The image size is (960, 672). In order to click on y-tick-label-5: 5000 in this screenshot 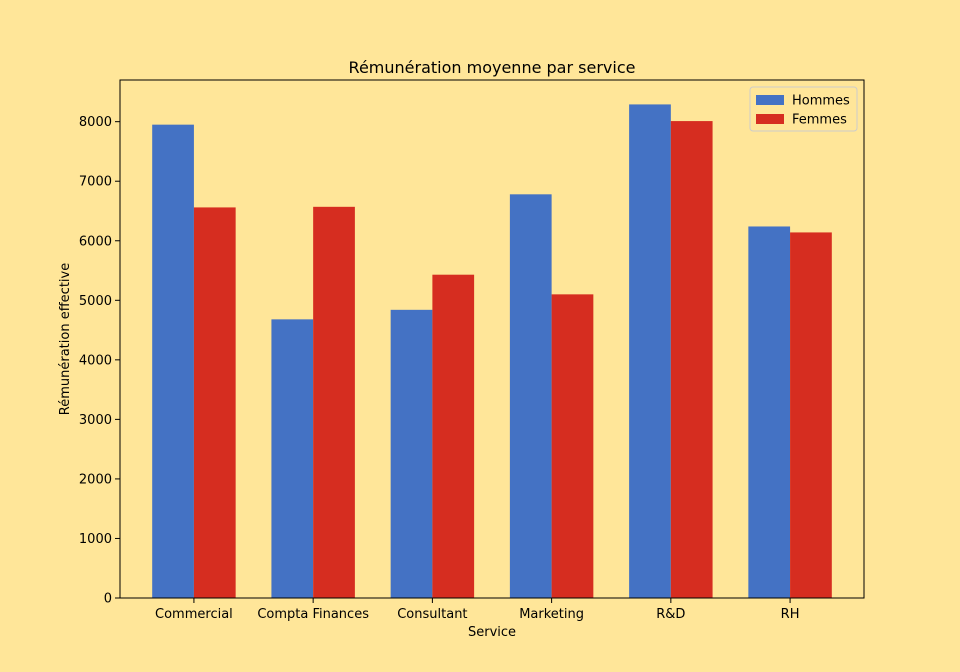, I will do `click(95, 301)`.